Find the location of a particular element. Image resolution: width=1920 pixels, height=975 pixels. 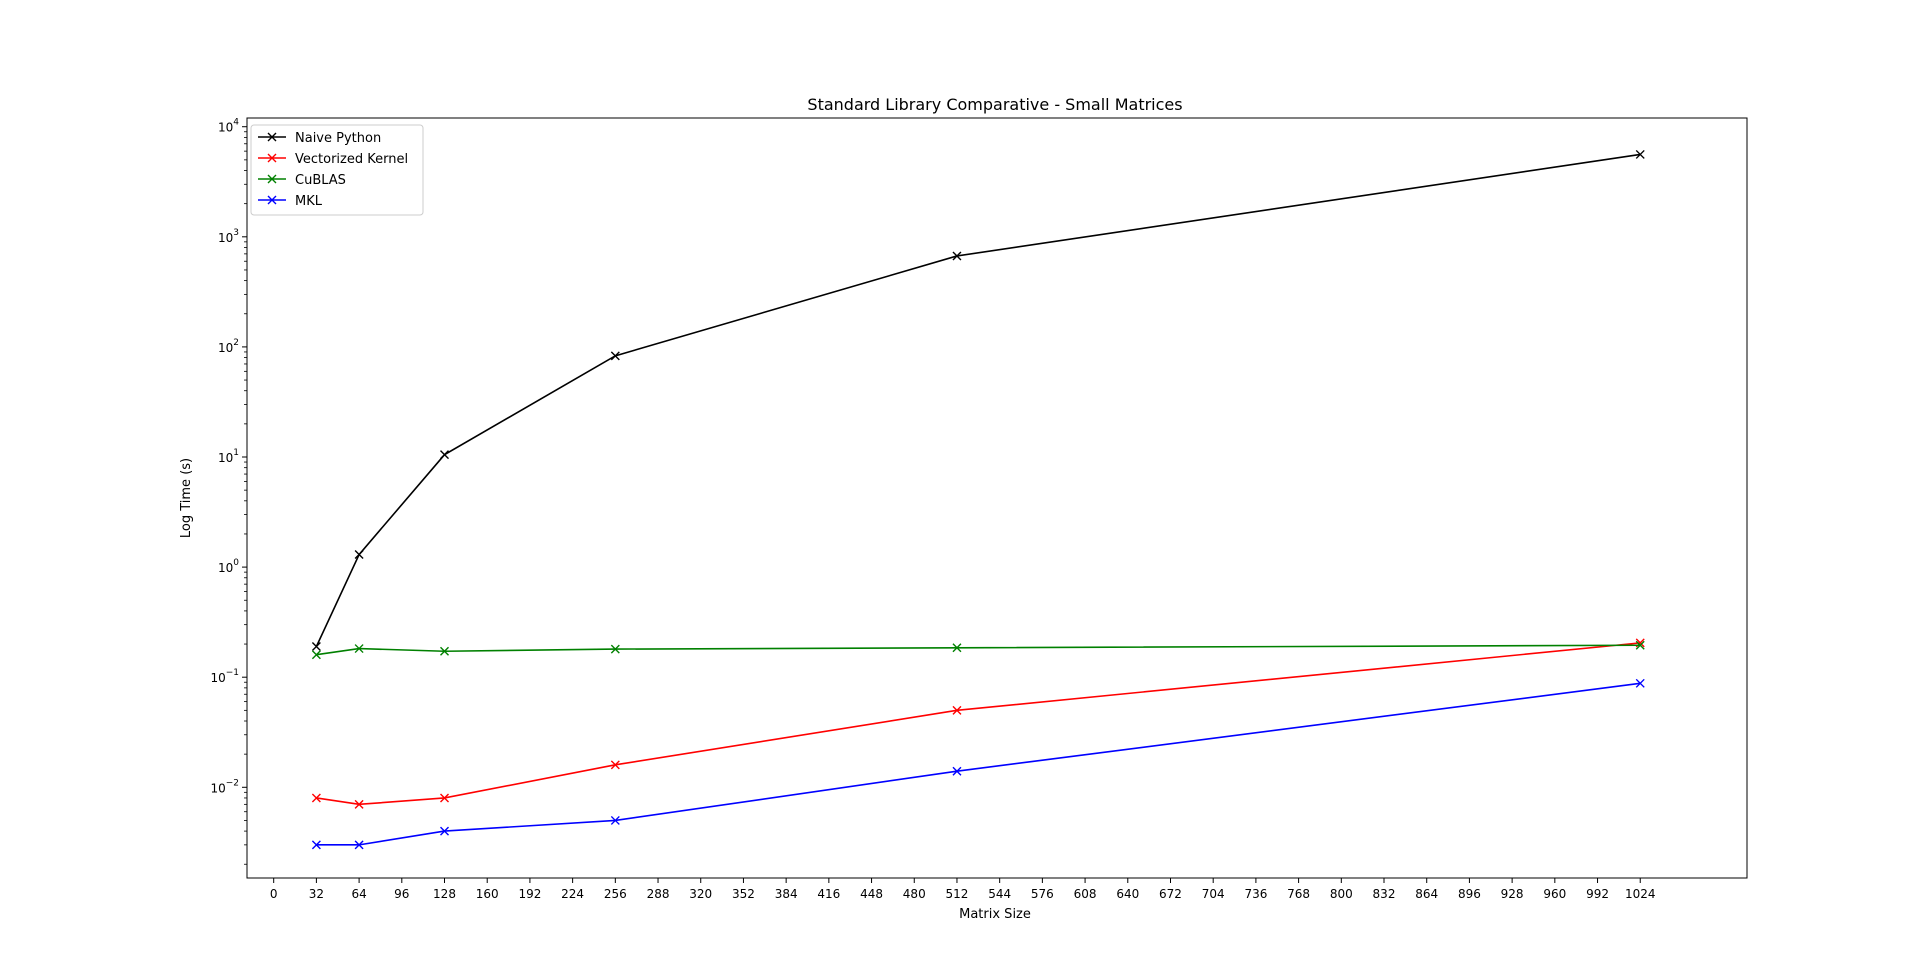

legend-box is located at coordinates (337, 170).